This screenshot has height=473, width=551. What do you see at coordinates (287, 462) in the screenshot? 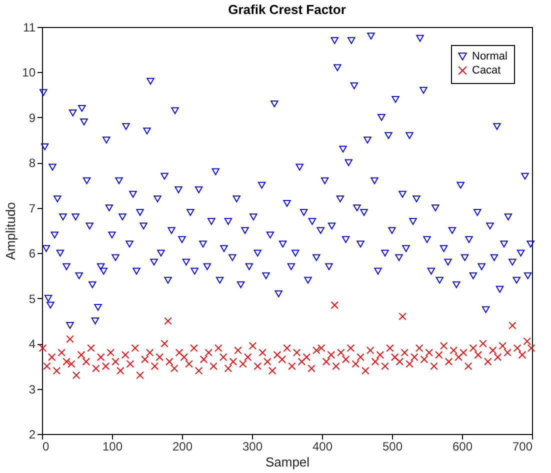
I see `x-axis-title: Sampel` at bounding box center [287, 462].